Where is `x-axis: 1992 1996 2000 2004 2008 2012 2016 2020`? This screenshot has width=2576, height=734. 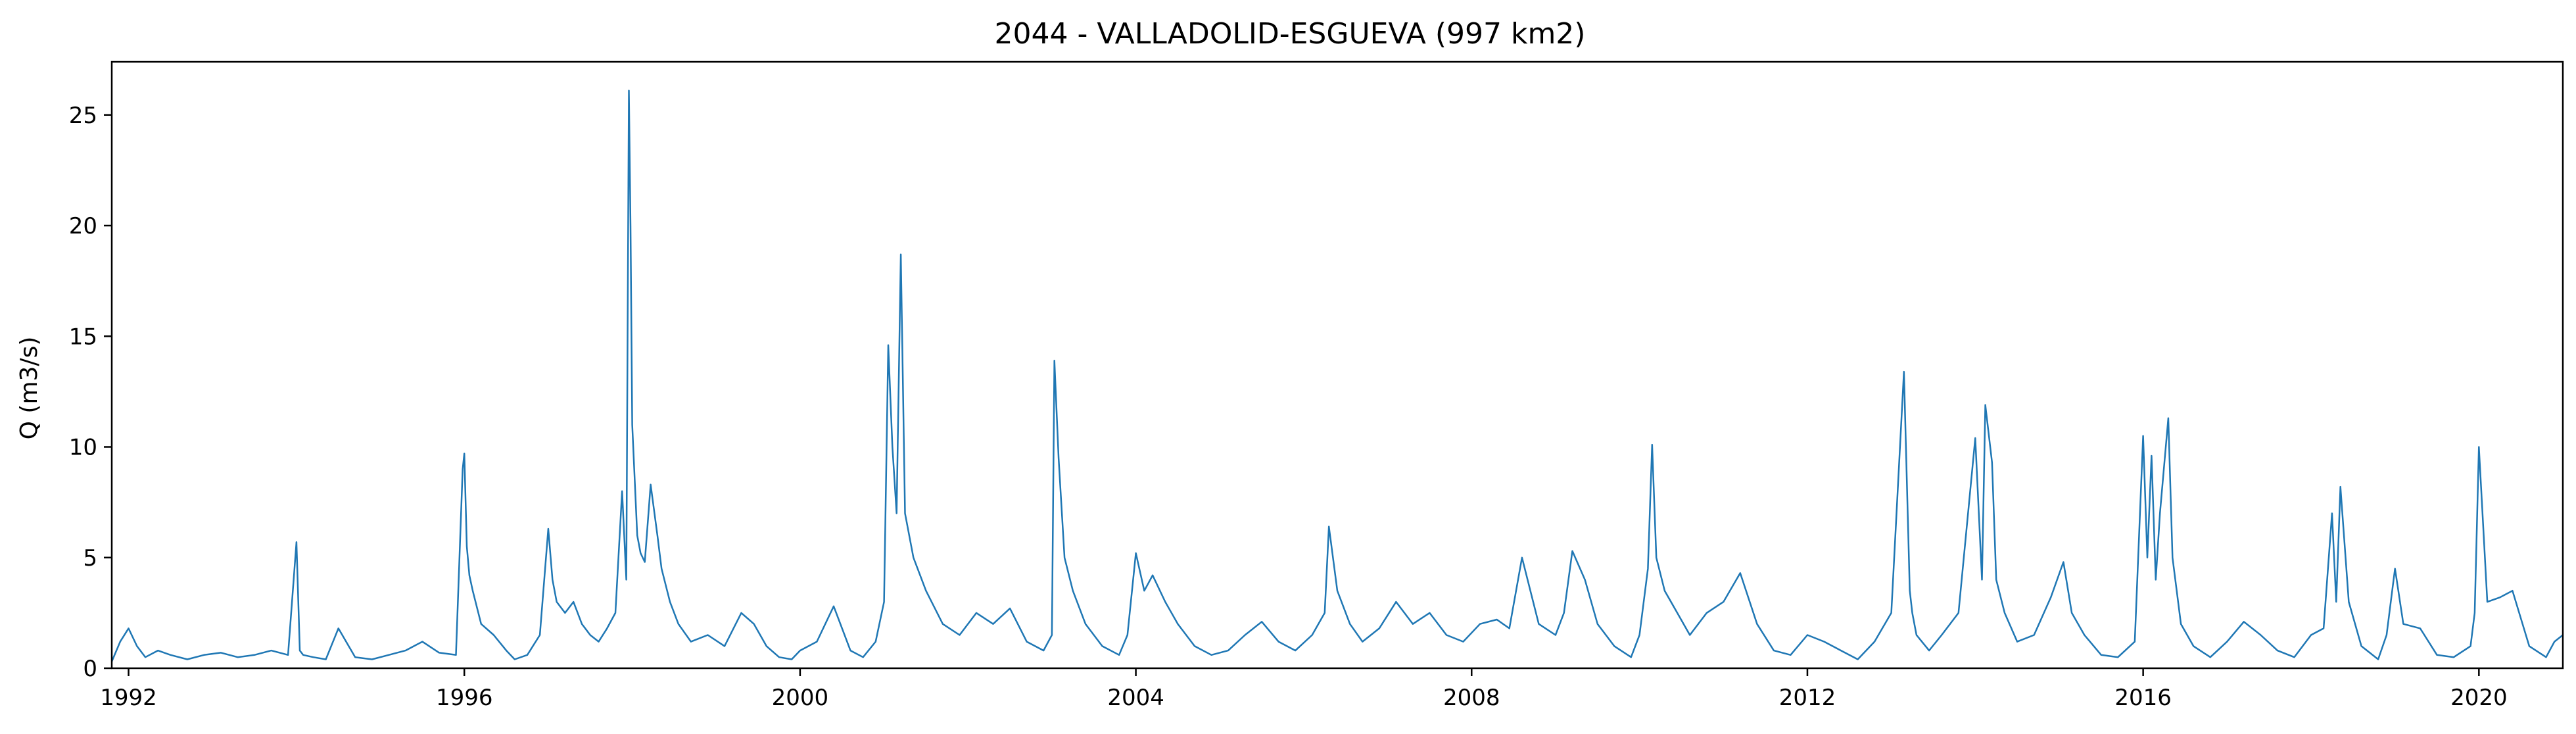
x-axis: 1992 1996 2000 2004 2008 2012 2016 2020 is located at coordinates (1304, 690).